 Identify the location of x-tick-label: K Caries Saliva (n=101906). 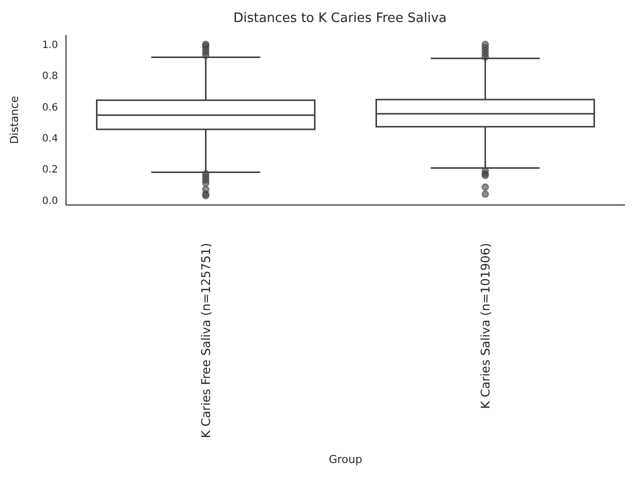
(485, 326).